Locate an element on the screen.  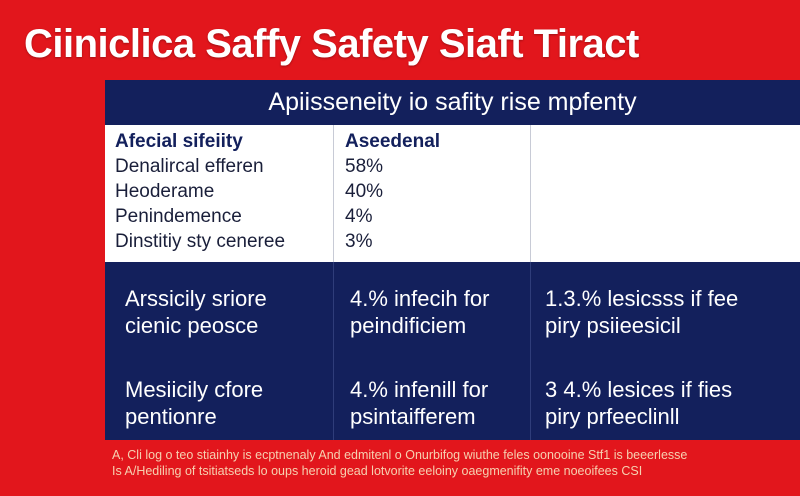
cell-text: peindificiem is located at coordinates (408, 325).